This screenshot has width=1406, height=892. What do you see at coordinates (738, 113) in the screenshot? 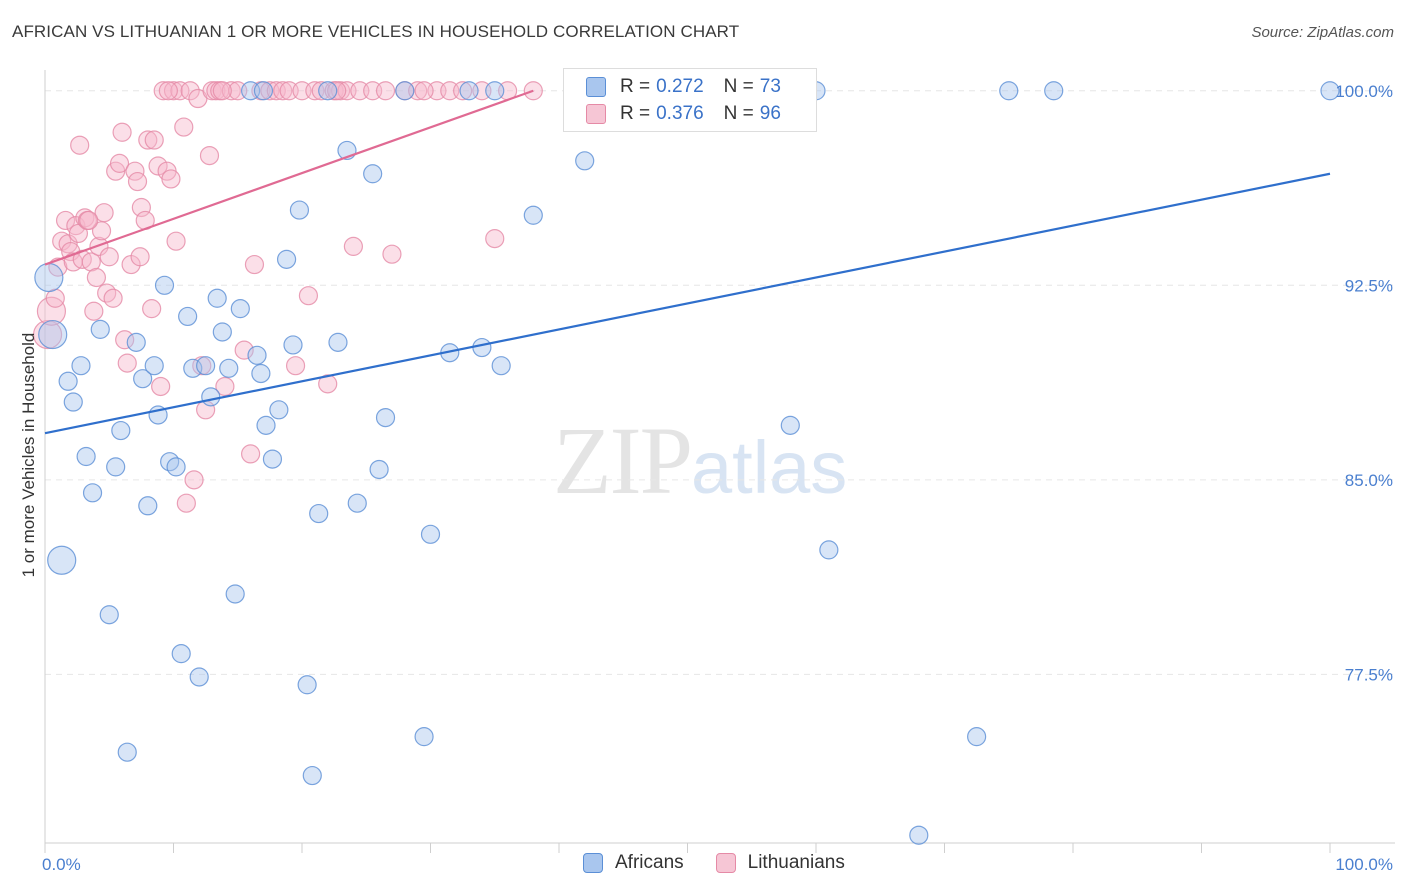
I see `lithuanians-n-label: N =` at bounding box center [738, 113].